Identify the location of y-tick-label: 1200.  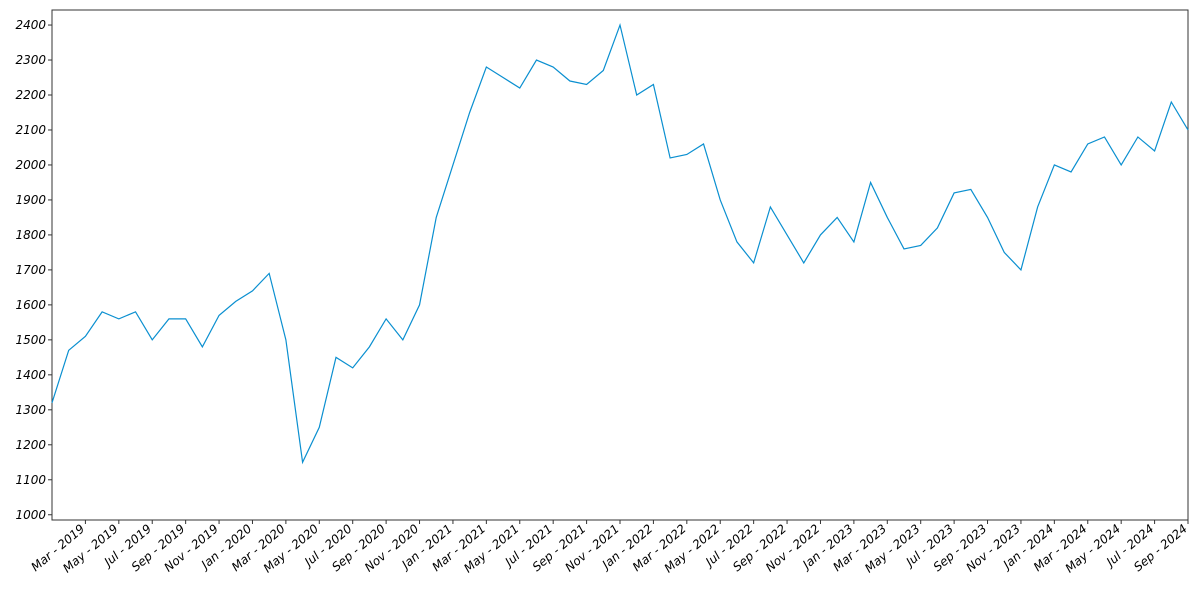
(30, 445).